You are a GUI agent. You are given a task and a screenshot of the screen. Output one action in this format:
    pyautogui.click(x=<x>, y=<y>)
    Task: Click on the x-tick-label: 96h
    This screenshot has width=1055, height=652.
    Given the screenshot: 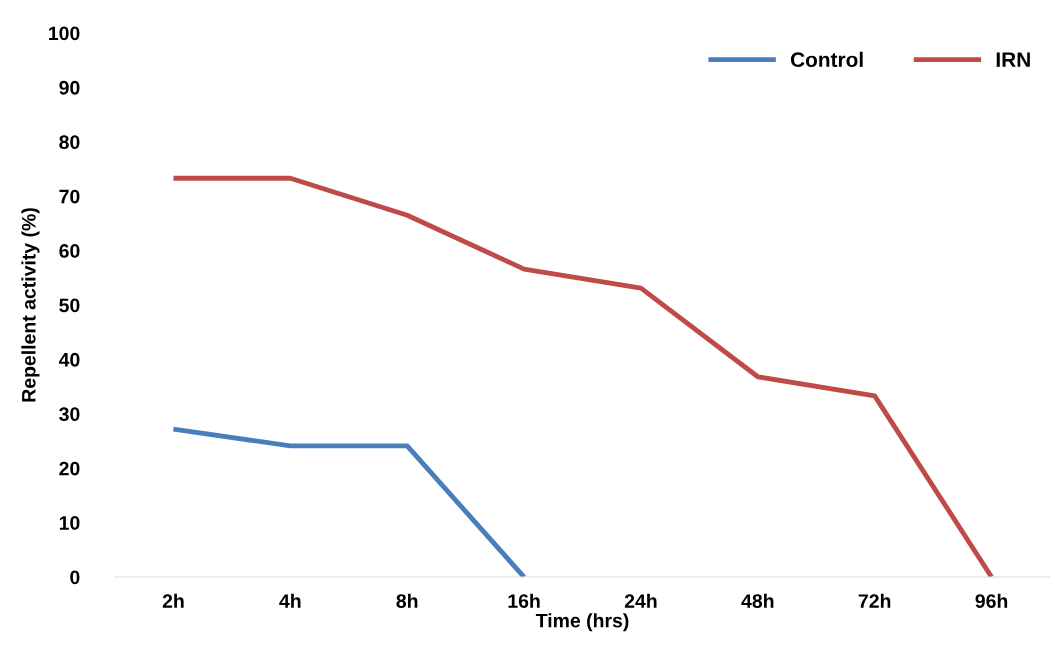 What is the action you would take?
    pyautogui.click(x=991, y=600)
    